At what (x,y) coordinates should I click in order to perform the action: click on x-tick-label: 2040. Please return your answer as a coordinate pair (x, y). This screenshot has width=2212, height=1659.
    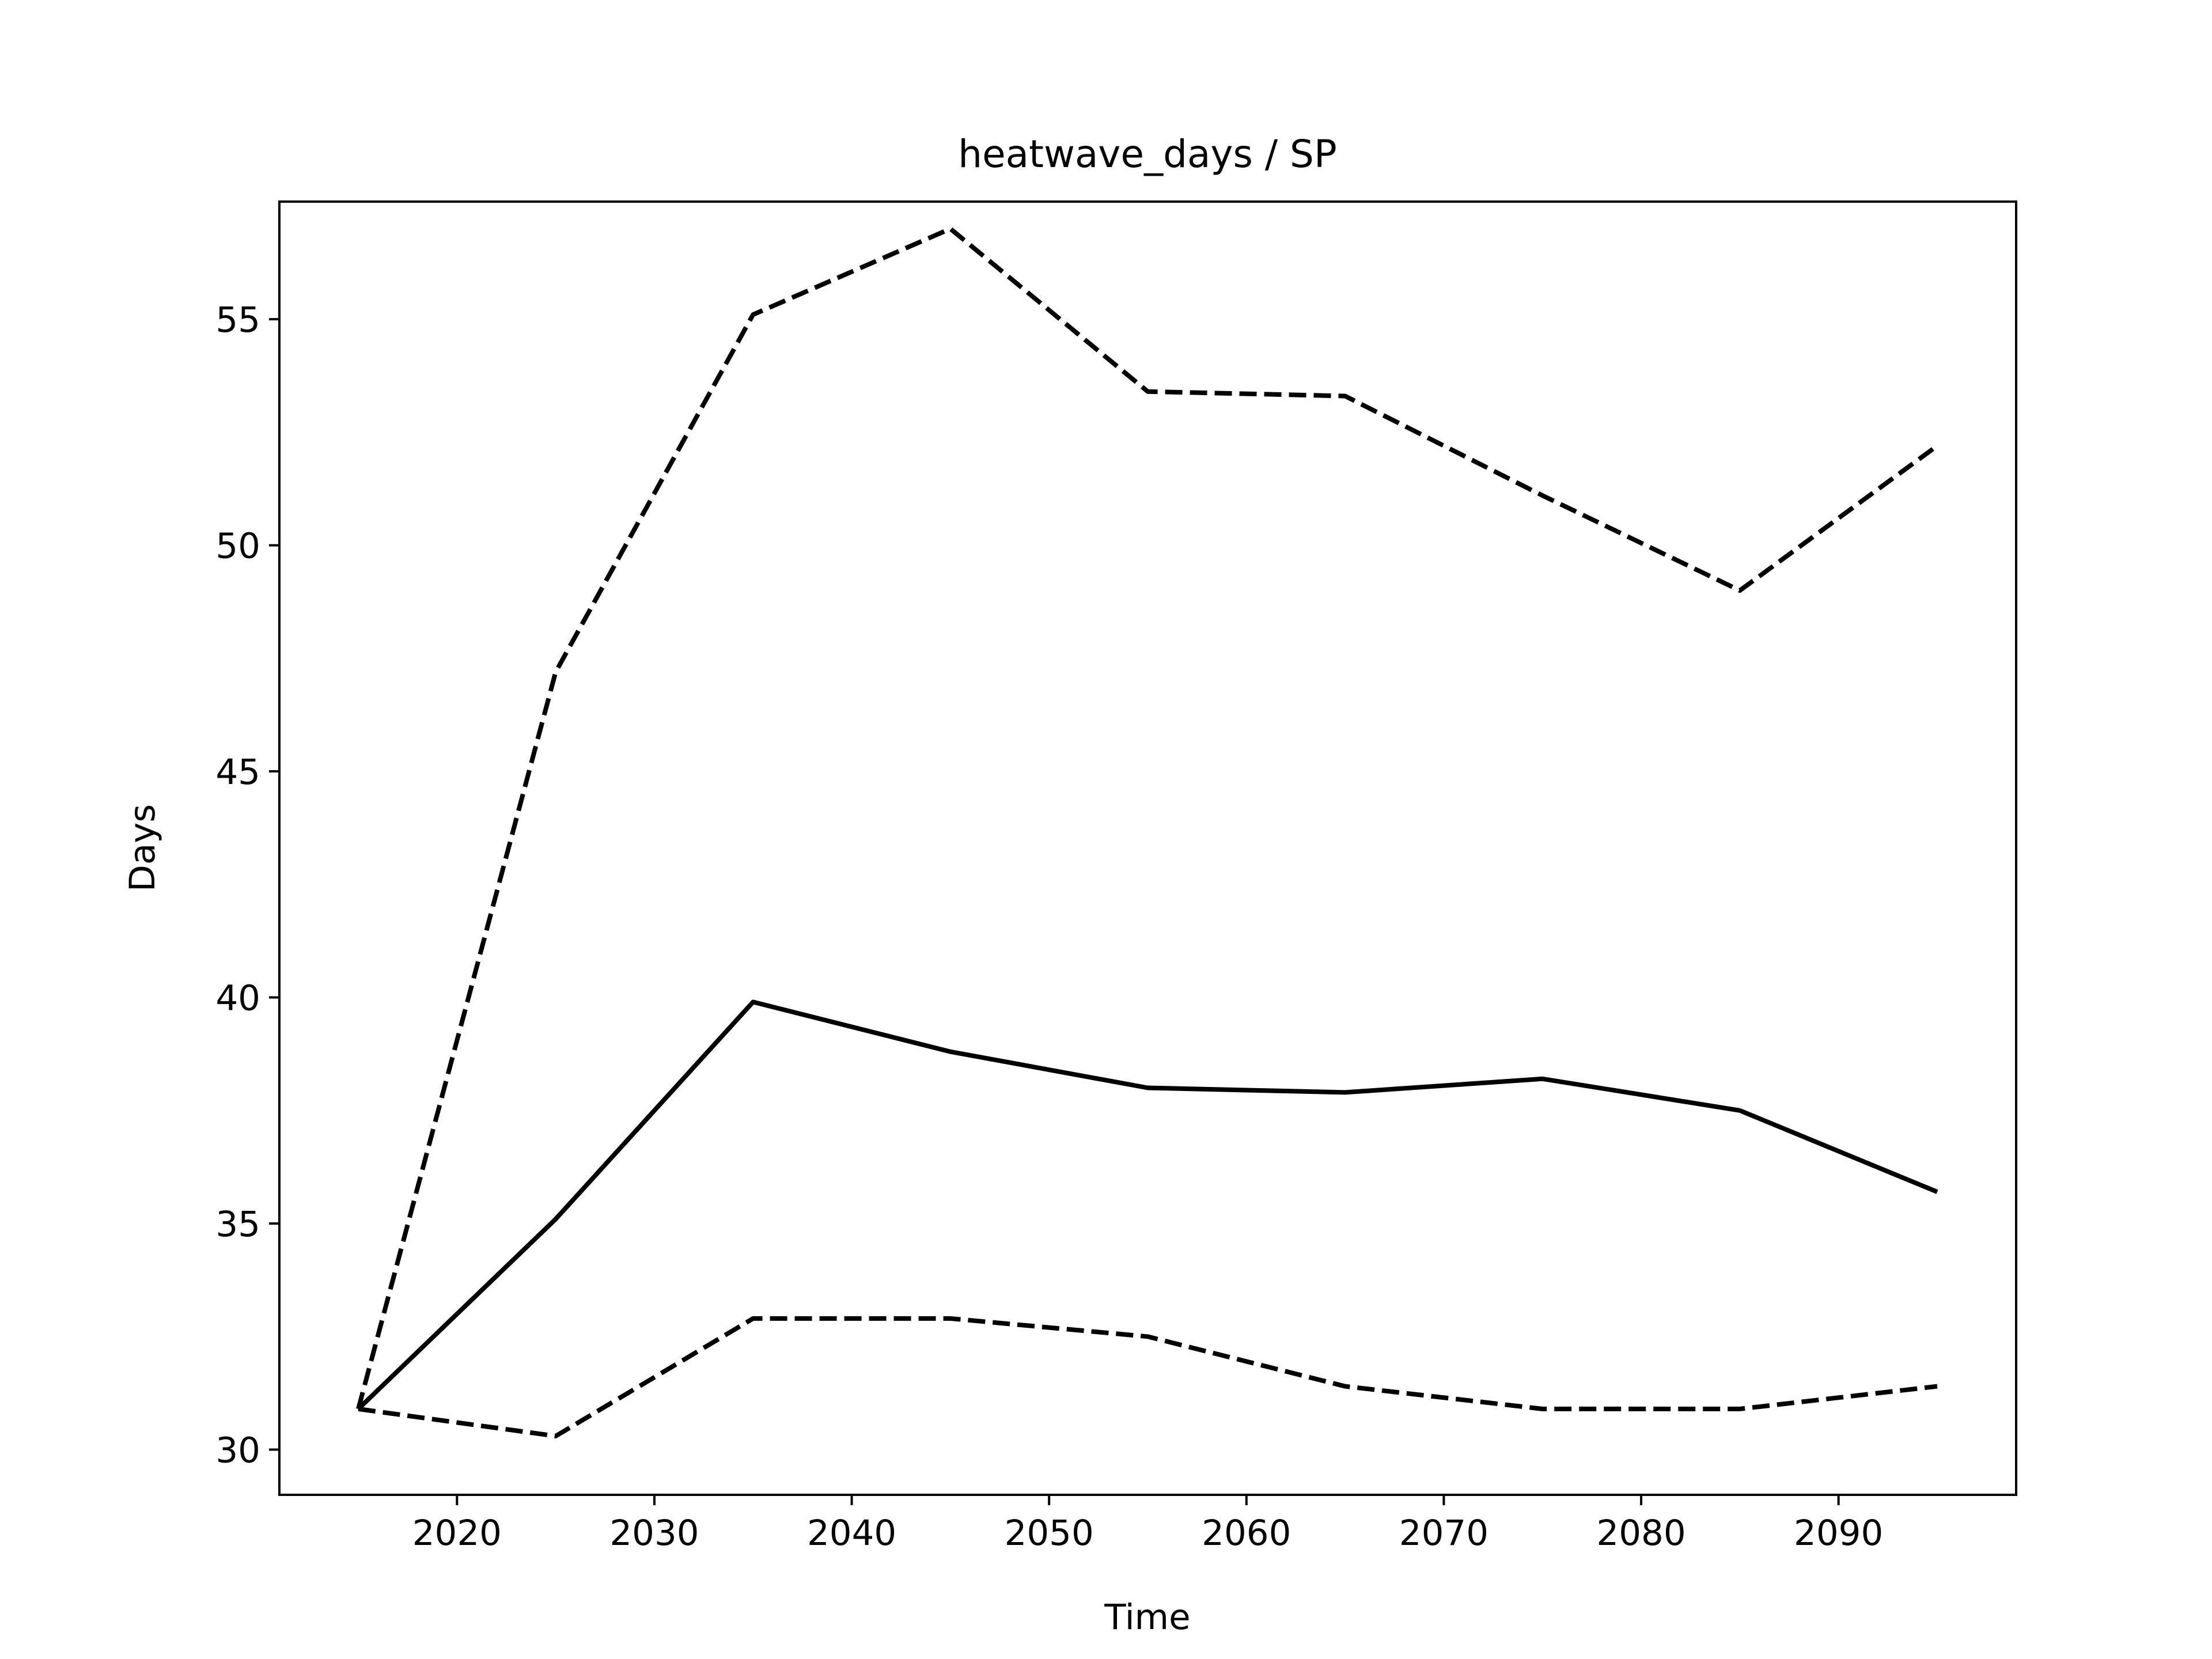
    Looking at the image, I should click on (851, 1533).